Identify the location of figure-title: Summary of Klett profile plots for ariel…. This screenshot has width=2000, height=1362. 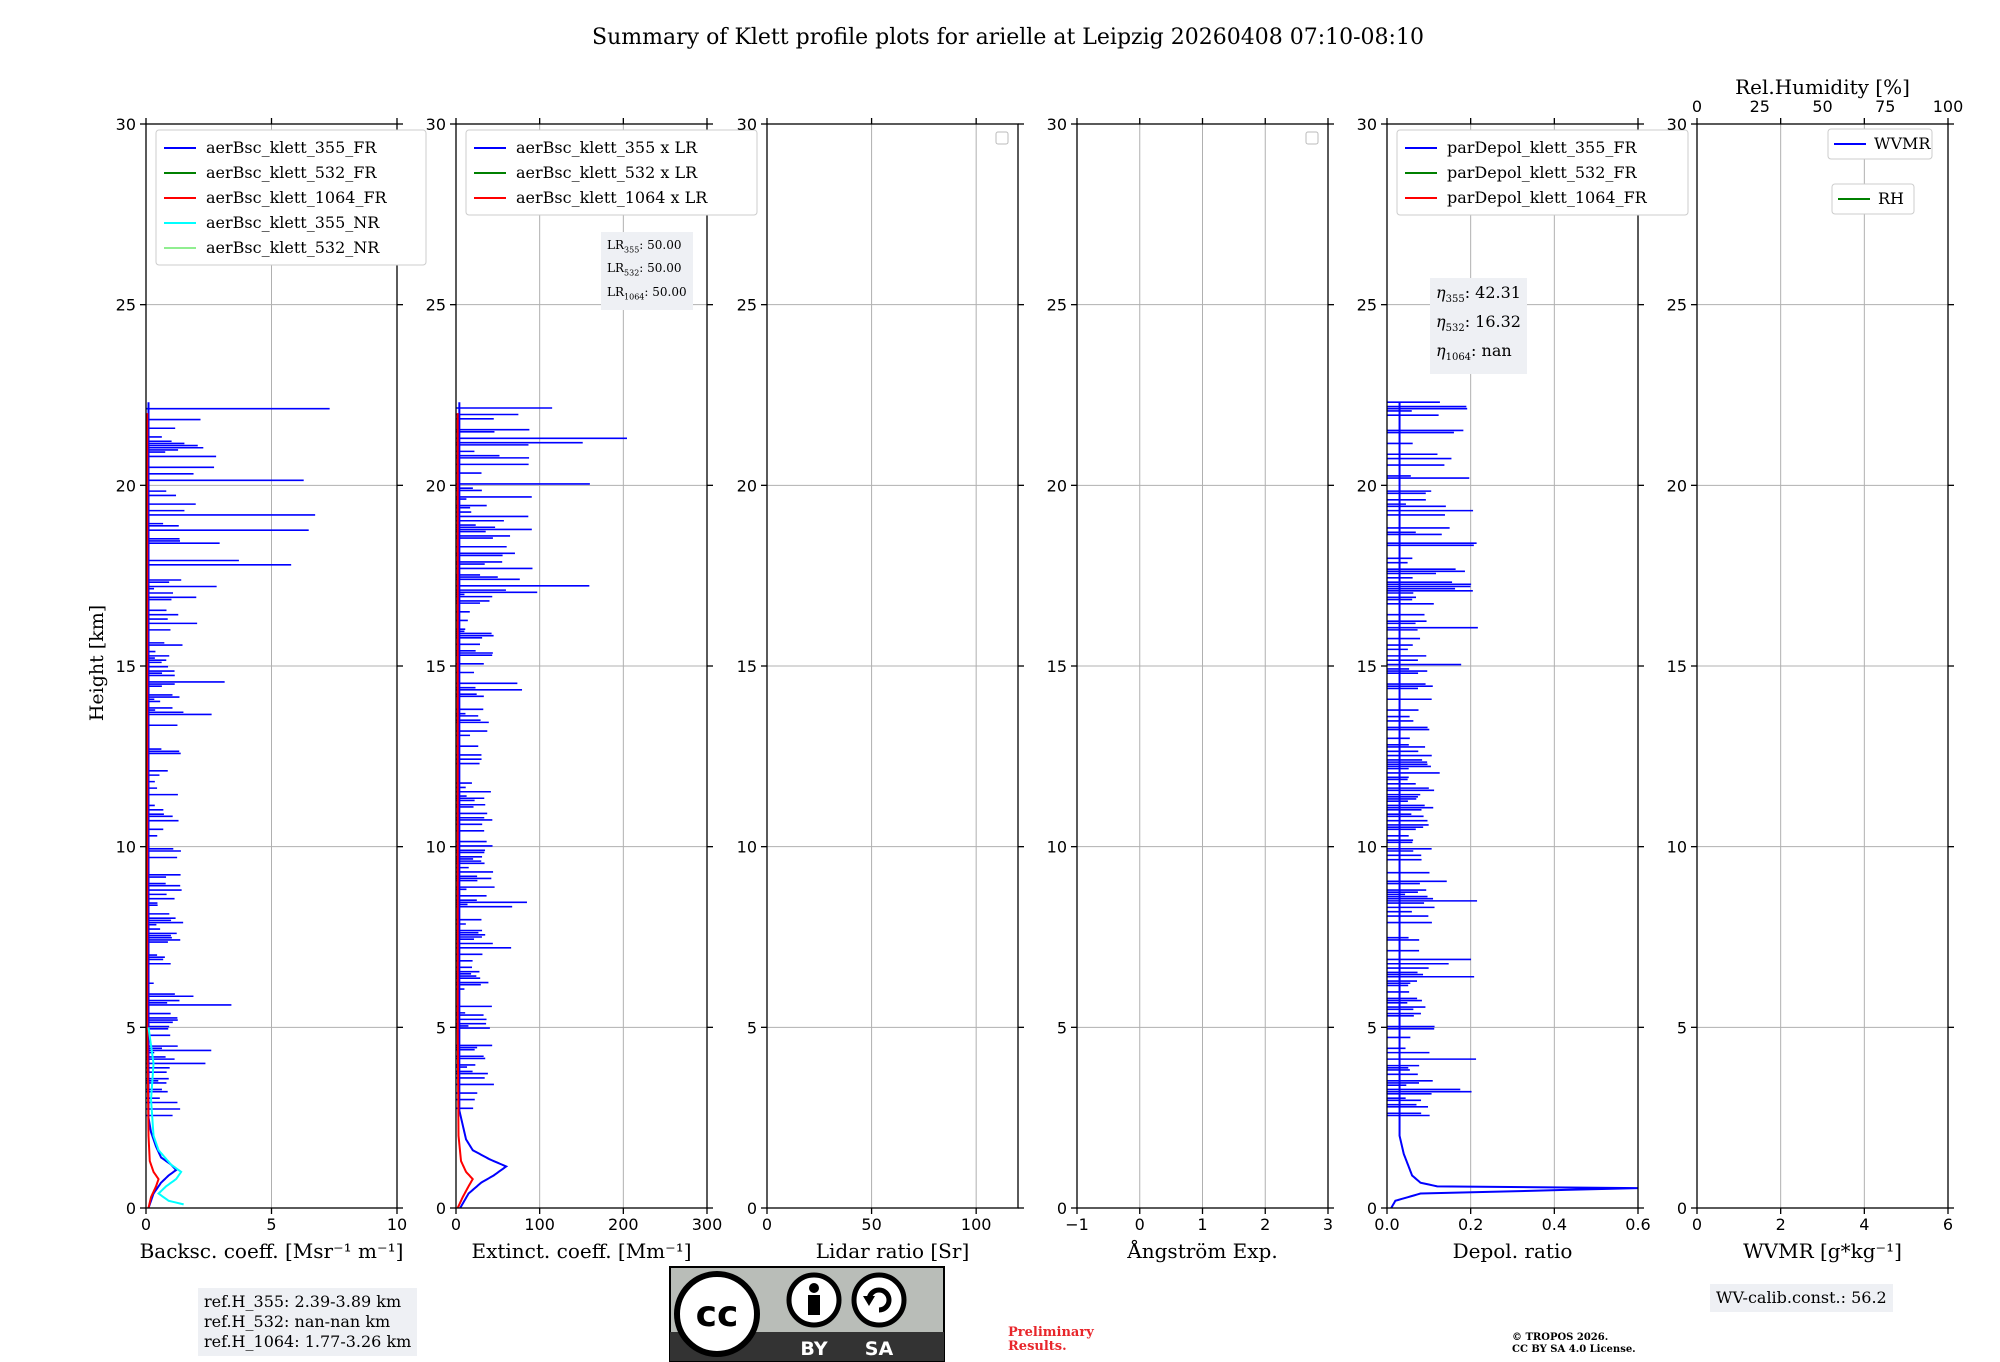
(1008, 37).